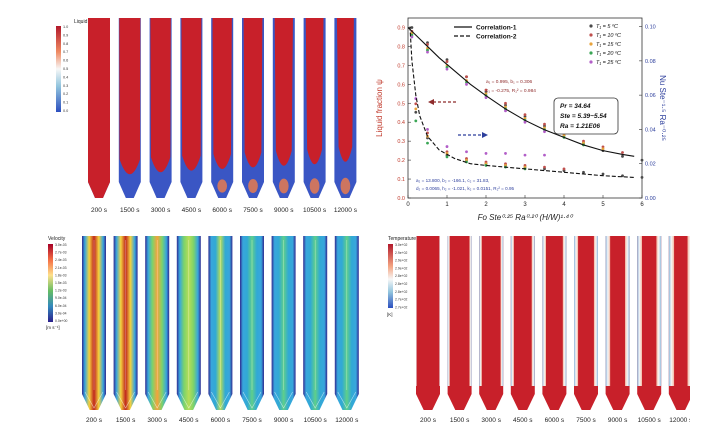 Image resolution: width=709 pixels, height=434 pixels. I want to click on liquid-column: 12000 s, so click(346, 116).